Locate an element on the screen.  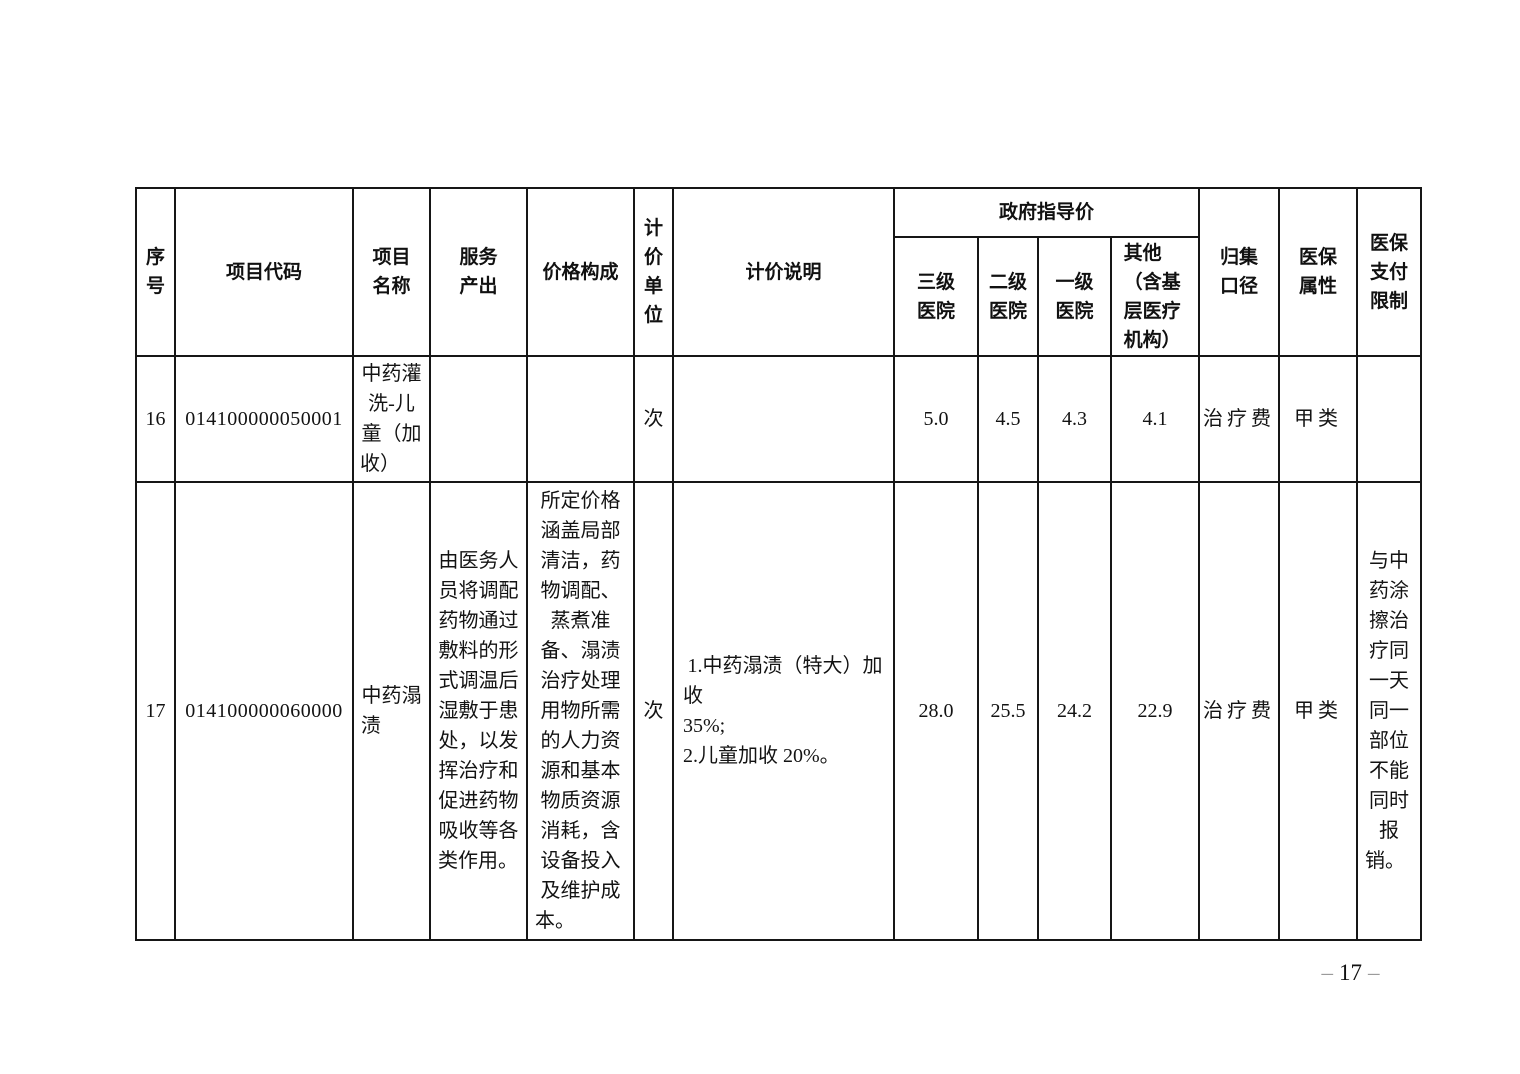
cell-price-tier2: 25.5 is located at coordinates (1008, 711).